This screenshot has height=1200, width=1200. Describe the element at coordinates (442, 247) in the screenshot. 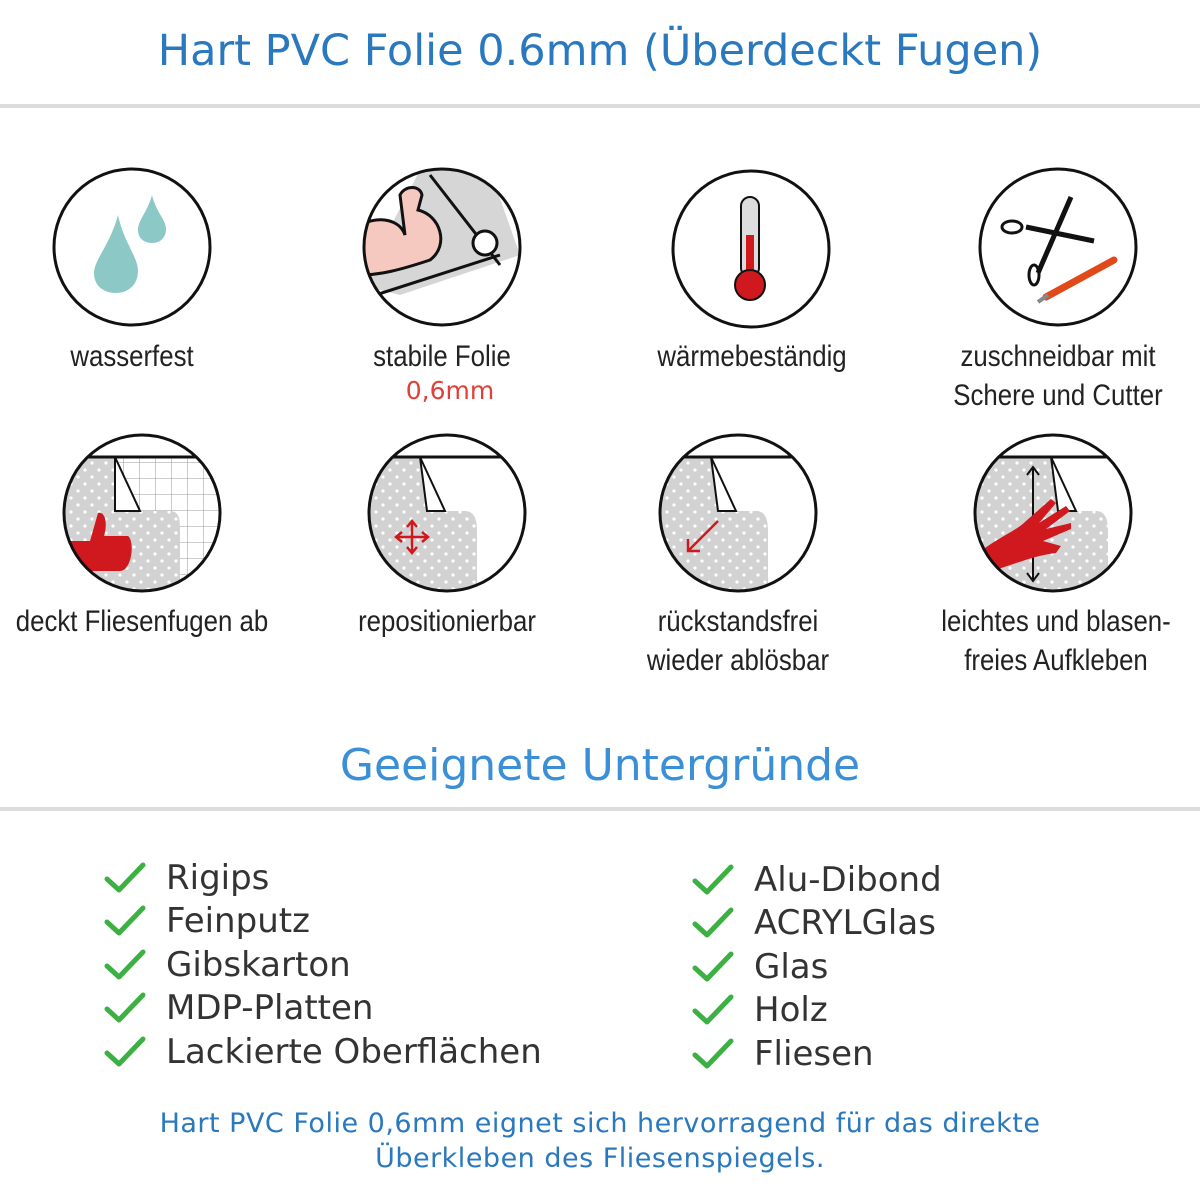

I see `strong-arm-icon` at that location.